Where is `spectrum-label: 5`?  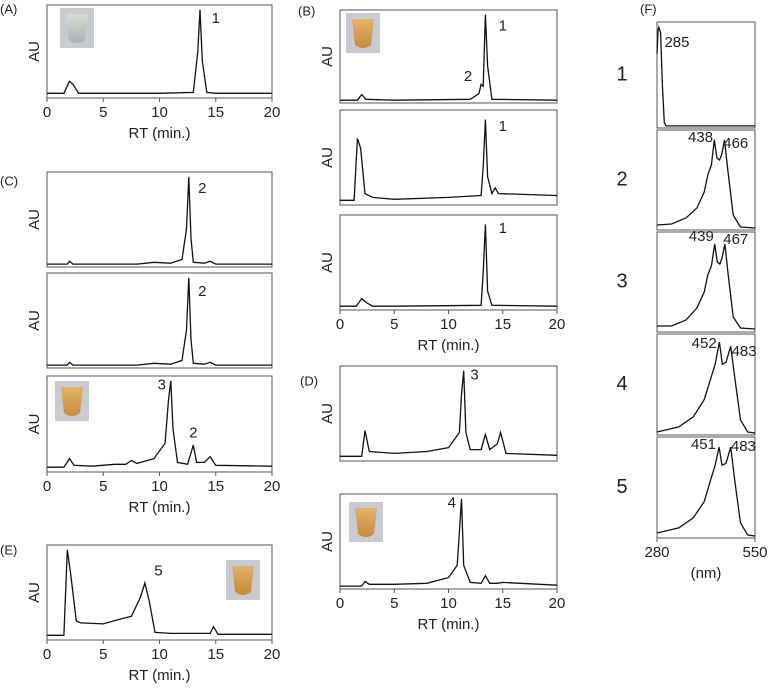 spectrum-label: 5 is located at coordinates (621, 487).